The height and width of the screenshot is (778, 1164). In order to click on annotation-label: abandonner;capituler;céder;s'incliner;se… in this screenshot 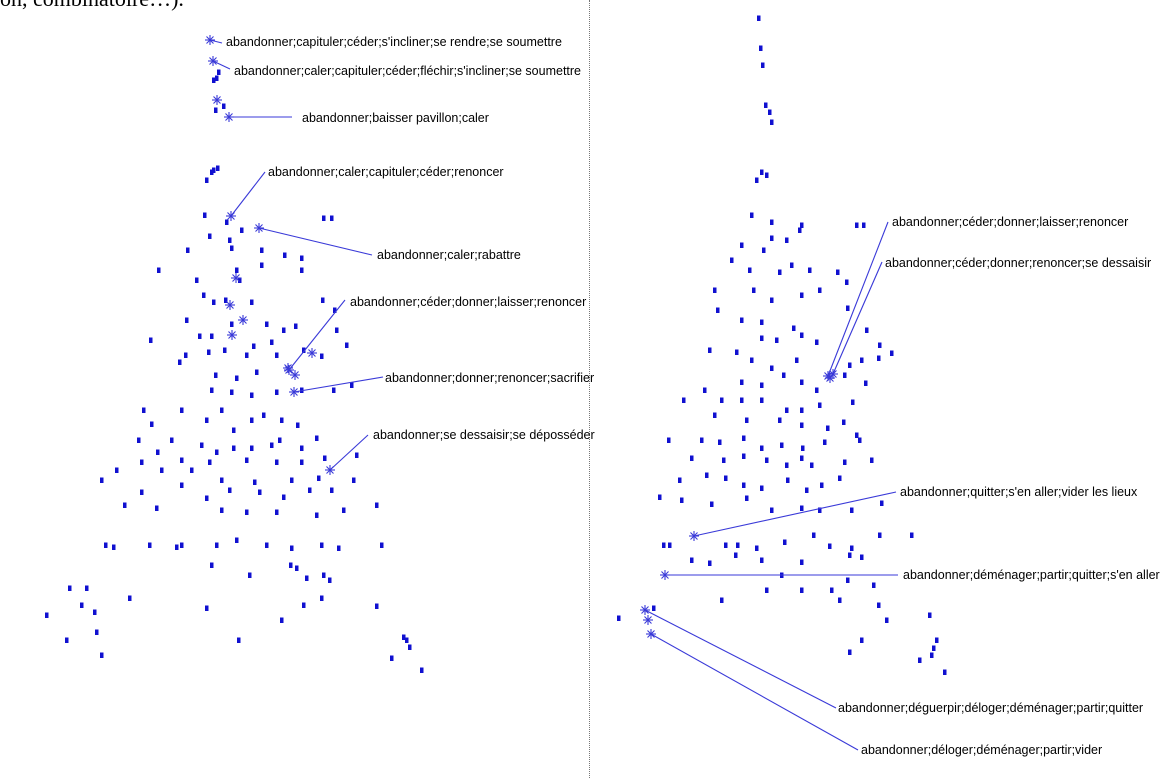, I will do `click(394, 42)`.